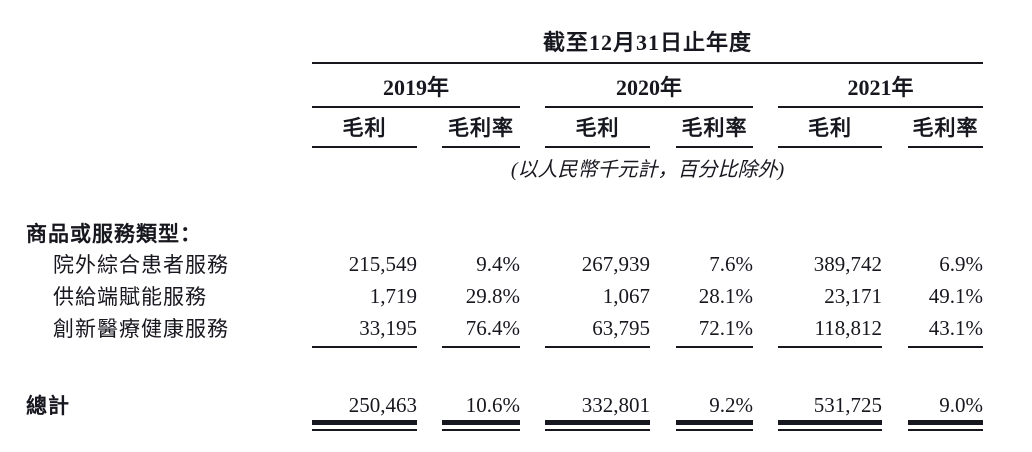 The height and width of the screenshot is (452, 1032). I want to click on section-header: 商品或服務類型：, so click(114, 234).